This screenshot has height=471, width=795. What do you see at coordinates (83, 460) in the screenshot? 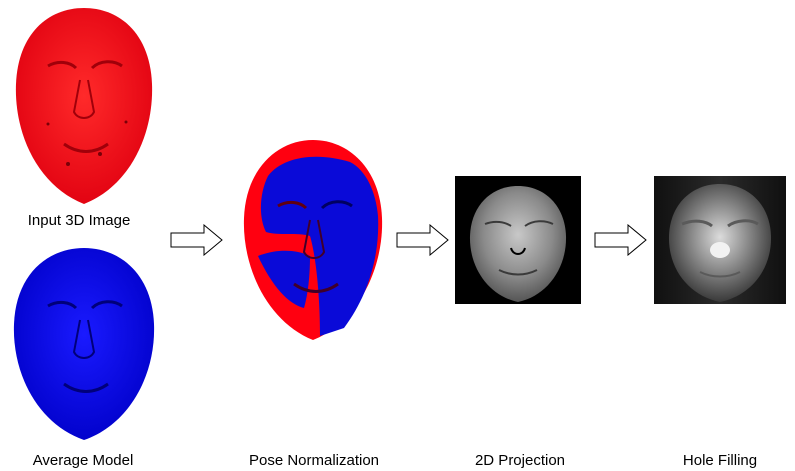
I see `average-model-label: Average Model` at bounding box center [83, 460].